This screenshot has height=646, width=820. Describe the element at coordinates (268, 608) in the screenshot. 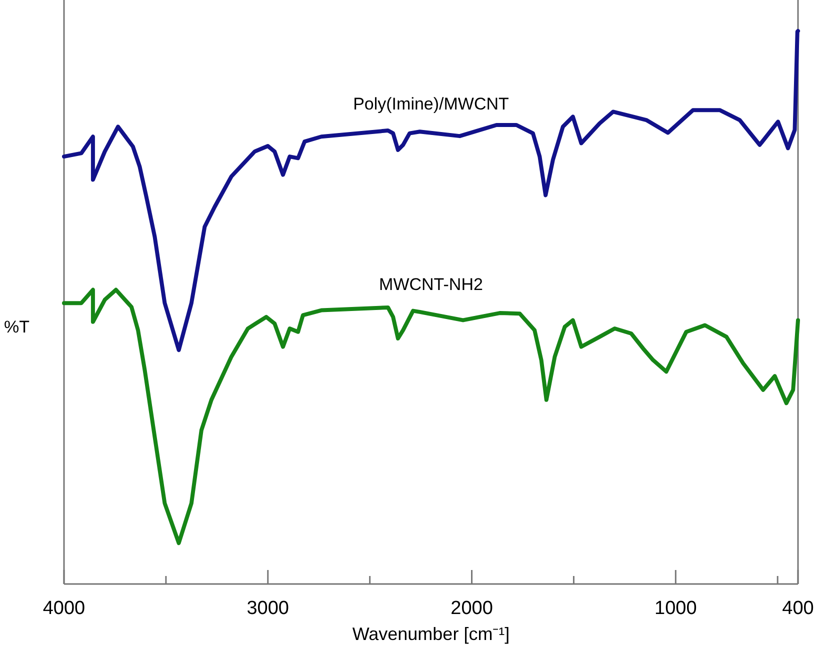

I see `x-tick-label: 3000` at that location.